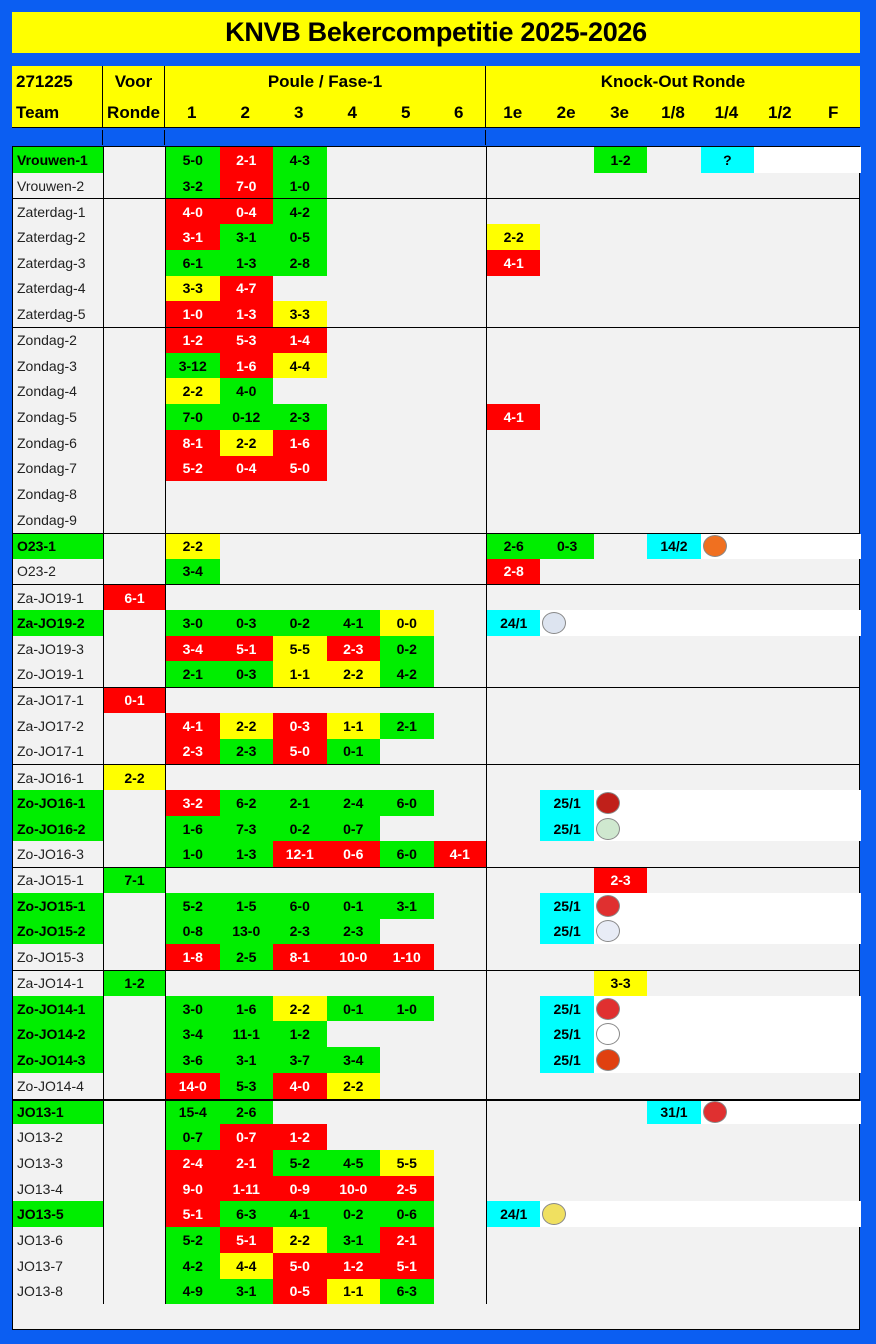  What do you see at coordinates (246, 854) in the screenshot?
I see `poule-score: 1-3` at bounding box center [246, 854].